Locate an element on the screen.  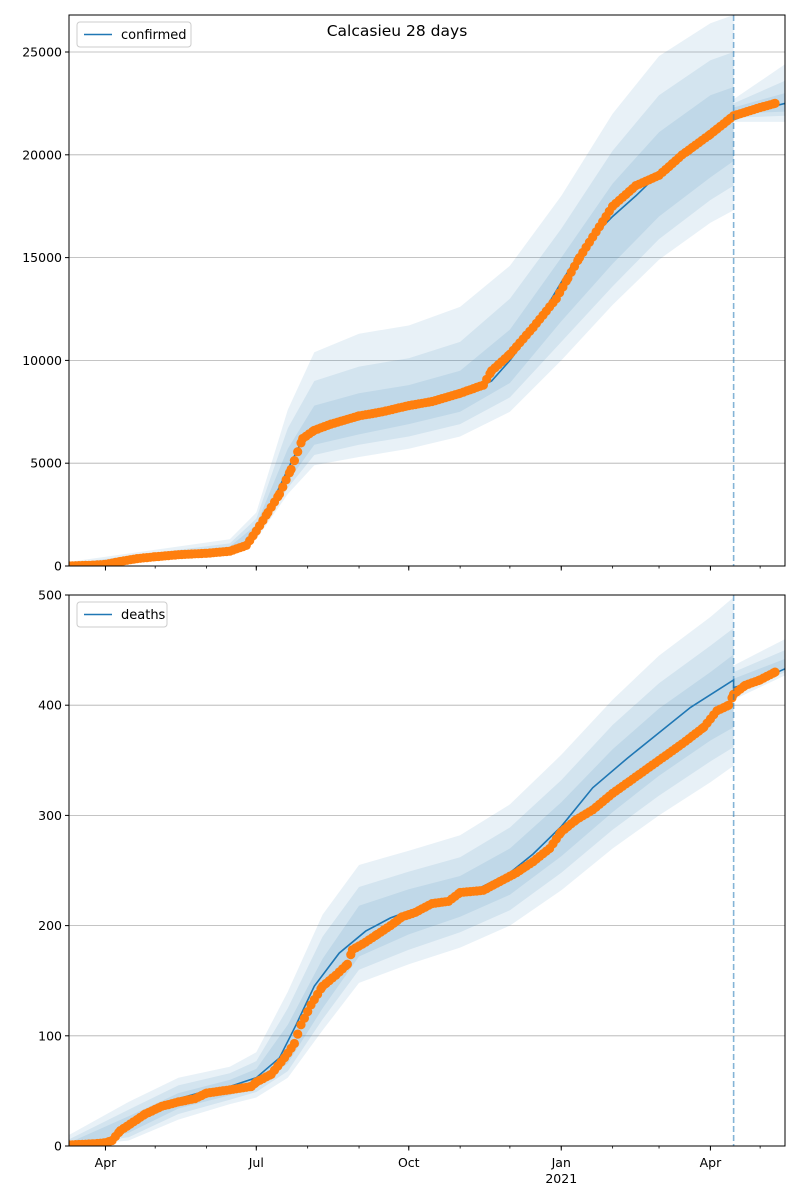
confirmed-y-tick-label: 10000 is located at coordinates (42, 360).